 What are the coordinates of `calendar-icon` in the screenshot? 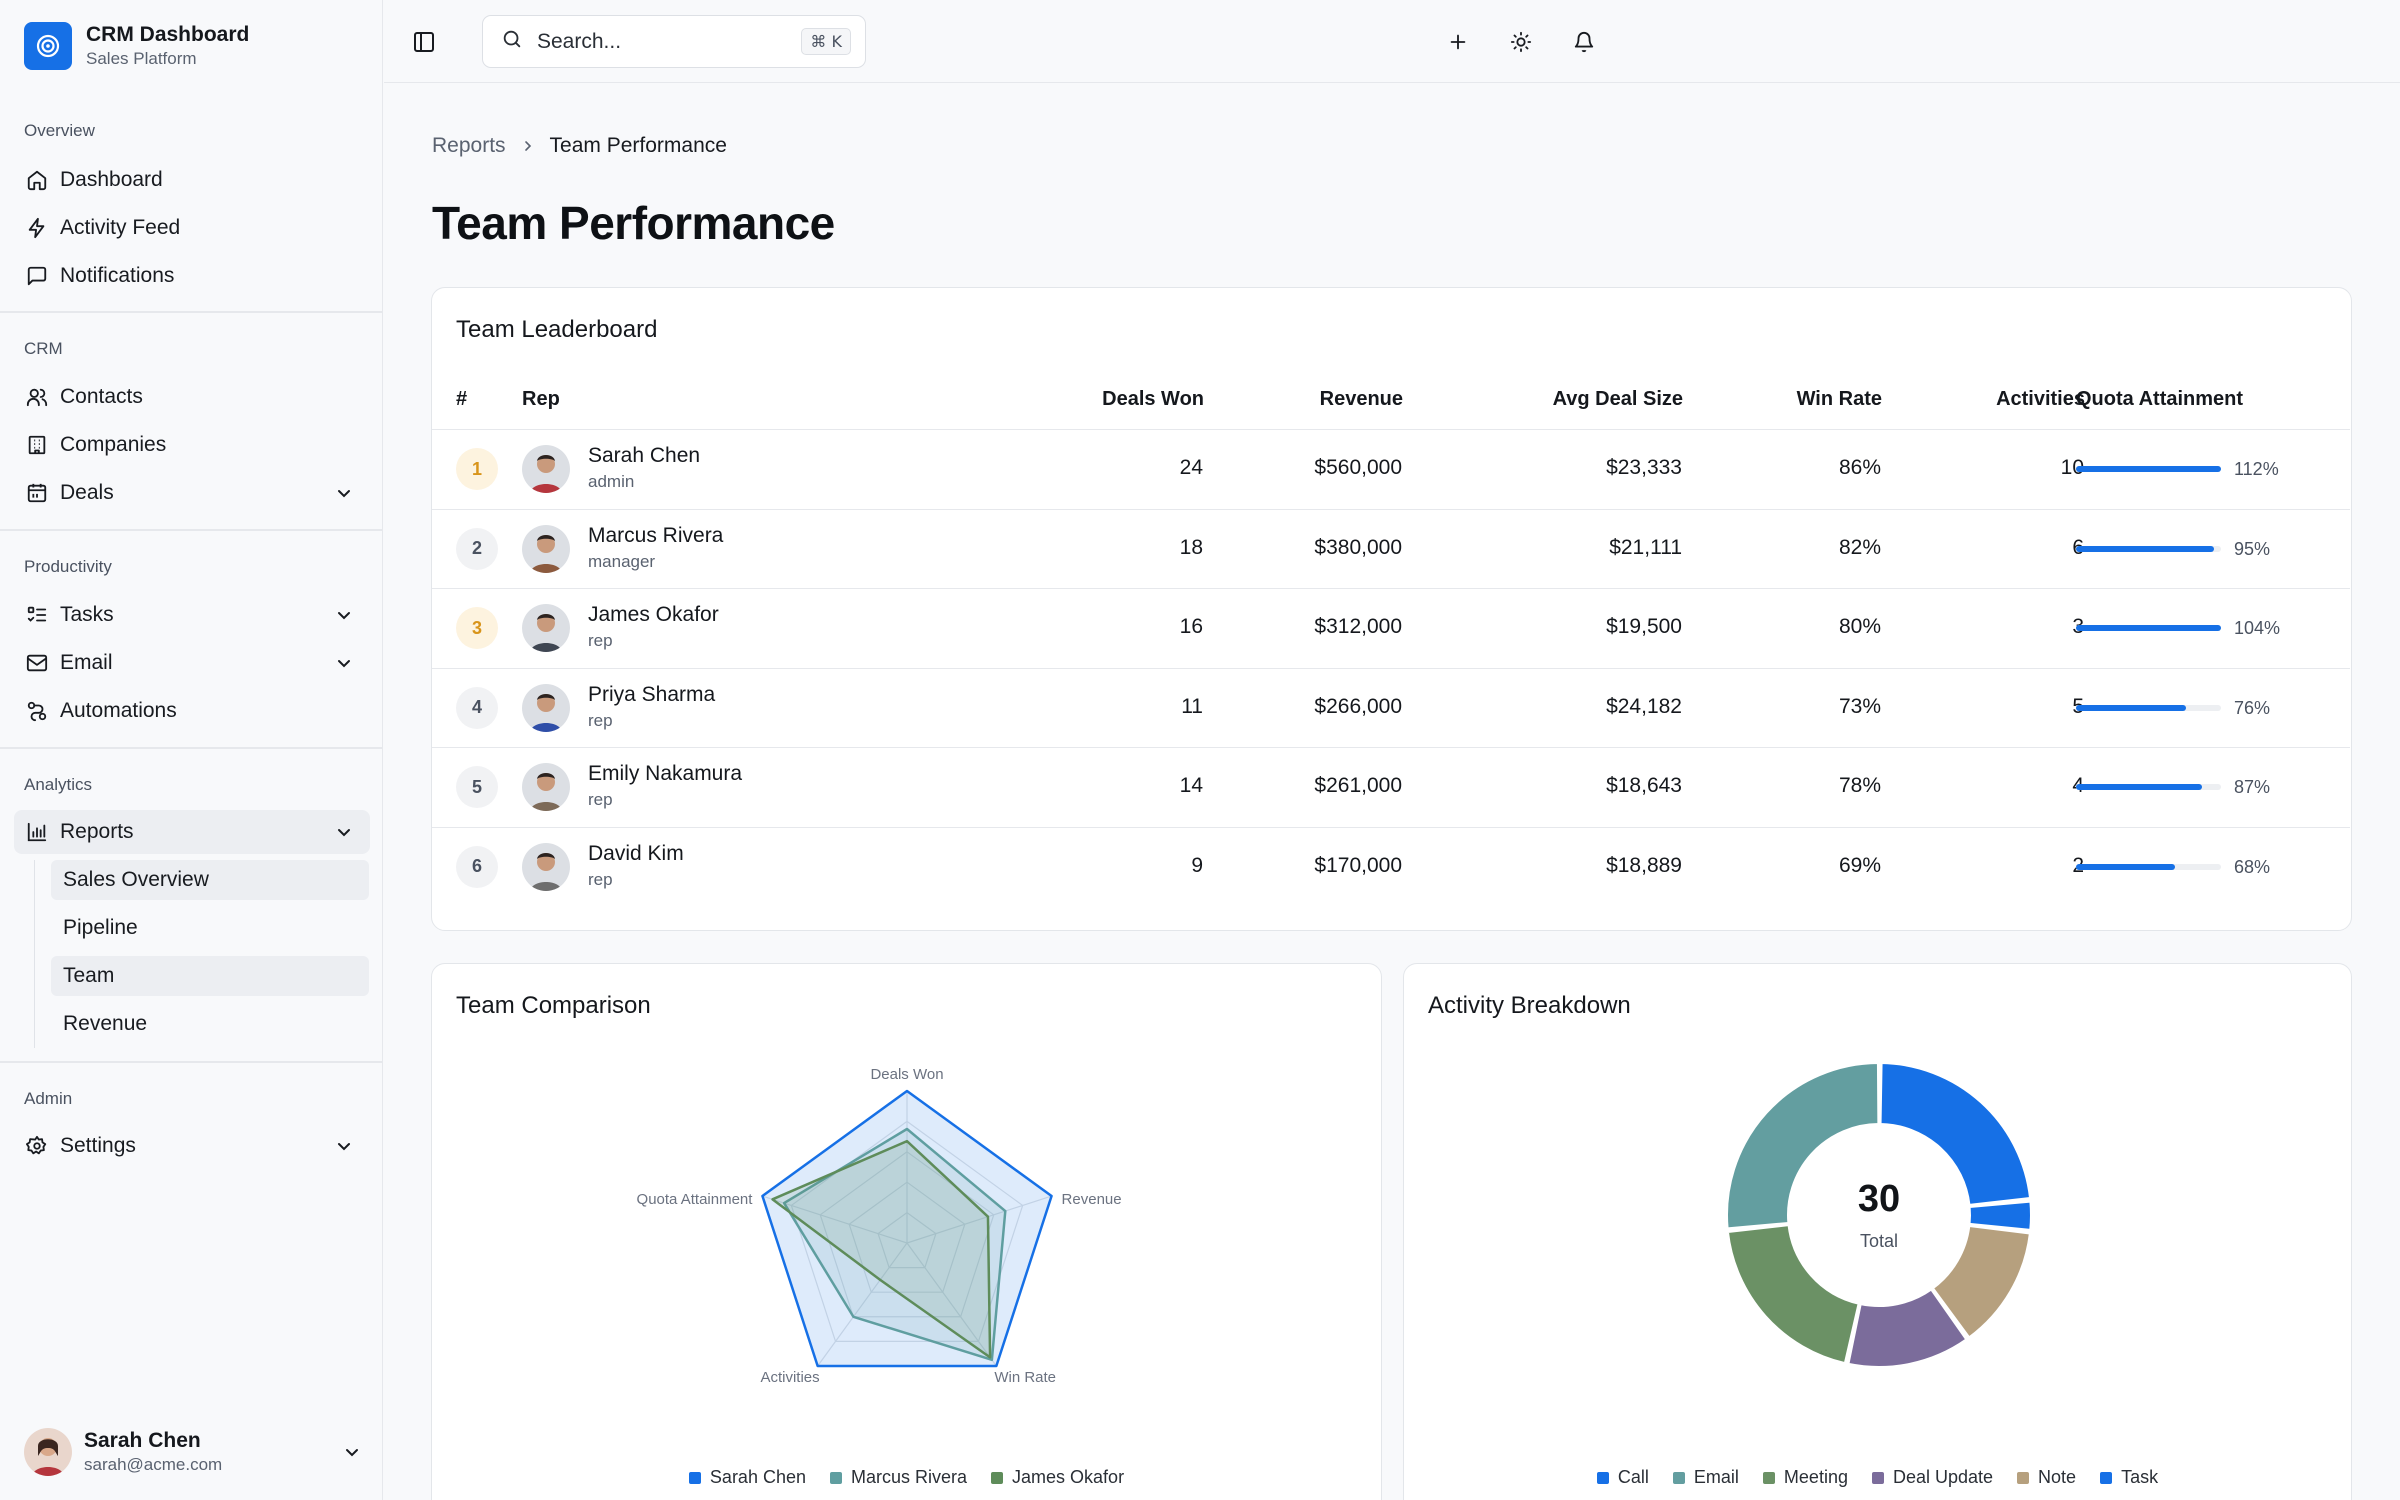 It's located at (37, 493).